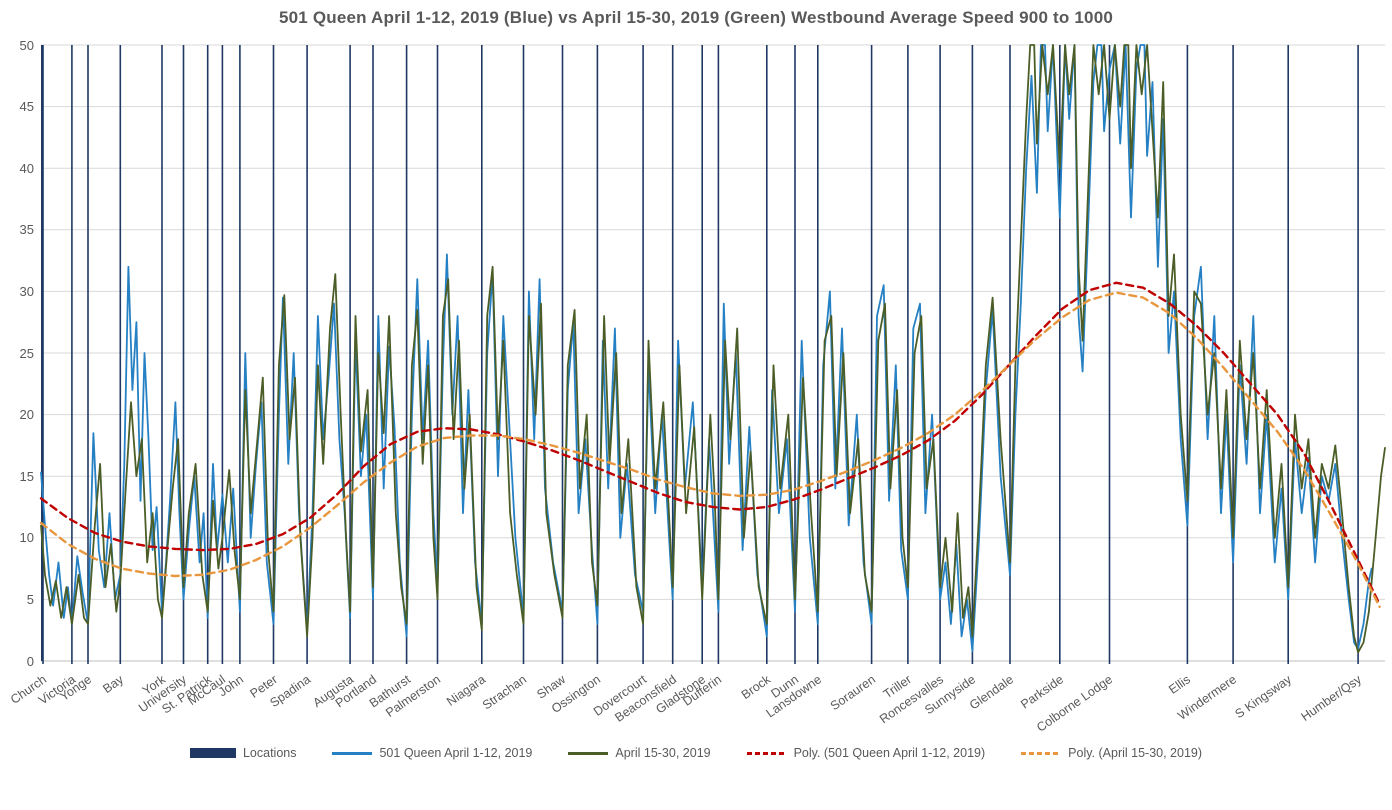  Describe the element at coordinates (30, 599) in the screenshot. I see `y-tick-label: 5` at that location.